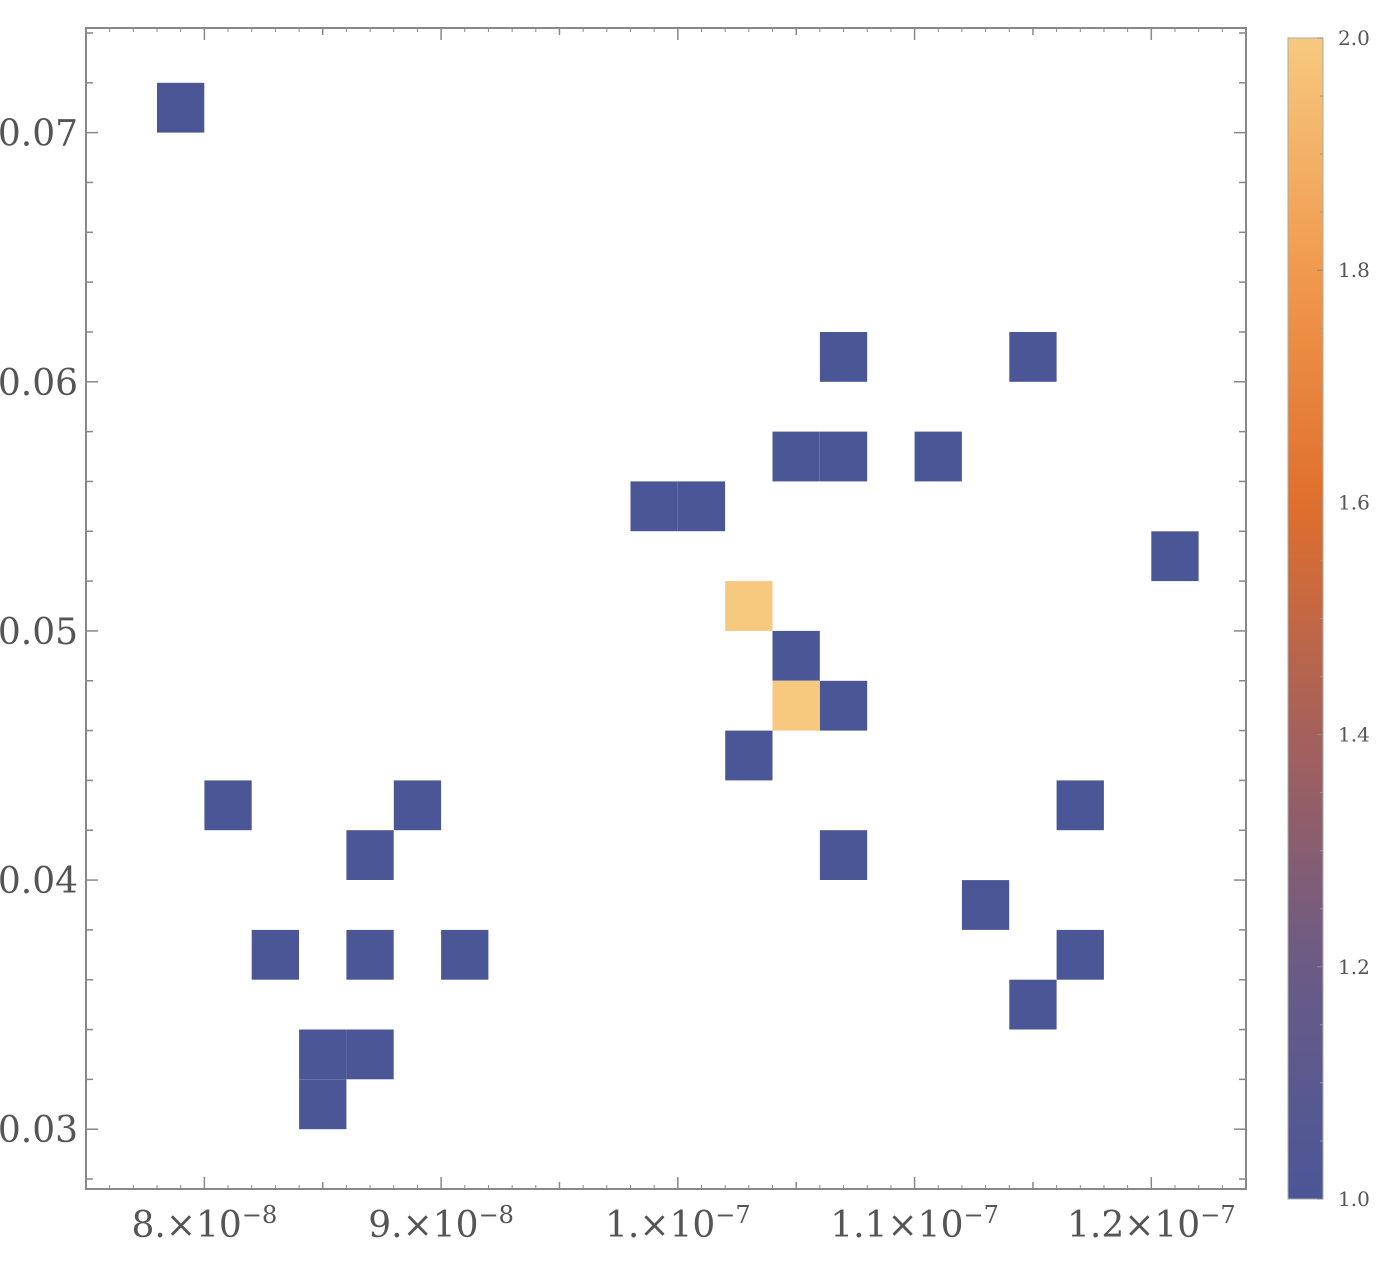 The height and width of the screenshot is (1278, 1386). I want to click on x-tick-label: 1.2×10−7, so click(1151, 1223).